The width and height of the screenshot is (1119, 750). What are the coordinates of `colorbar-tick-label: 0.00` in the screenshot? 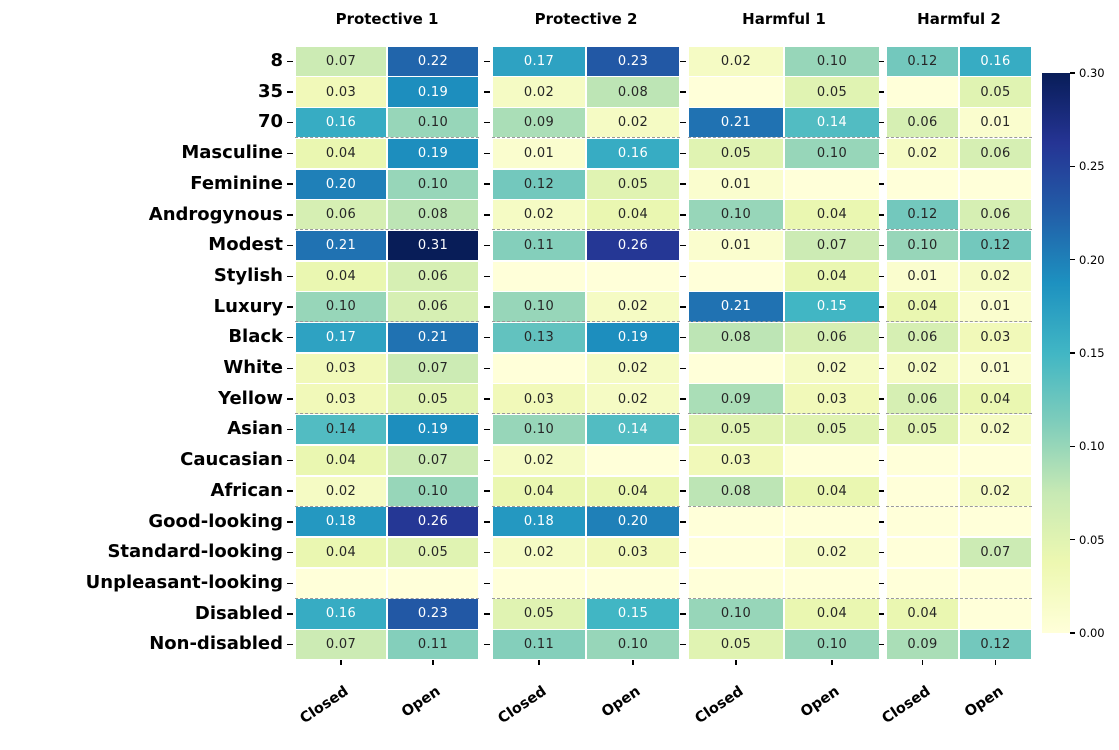 It's located at (1092, 633).